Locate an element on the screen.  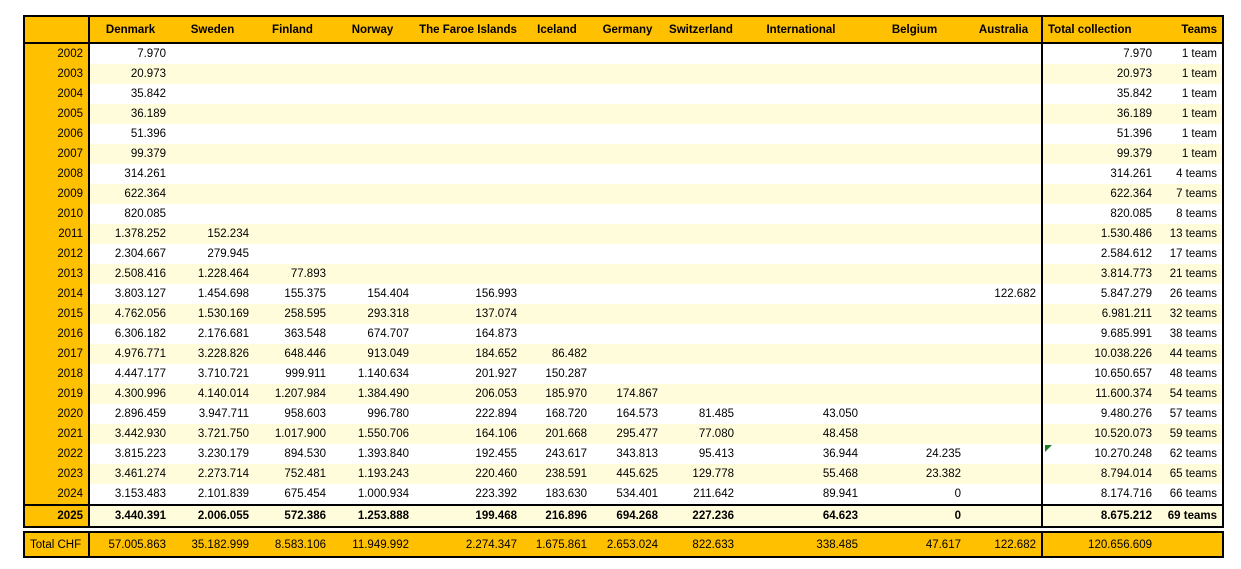
data-cell: 4.447.177 is located at coordinates (140, 374).